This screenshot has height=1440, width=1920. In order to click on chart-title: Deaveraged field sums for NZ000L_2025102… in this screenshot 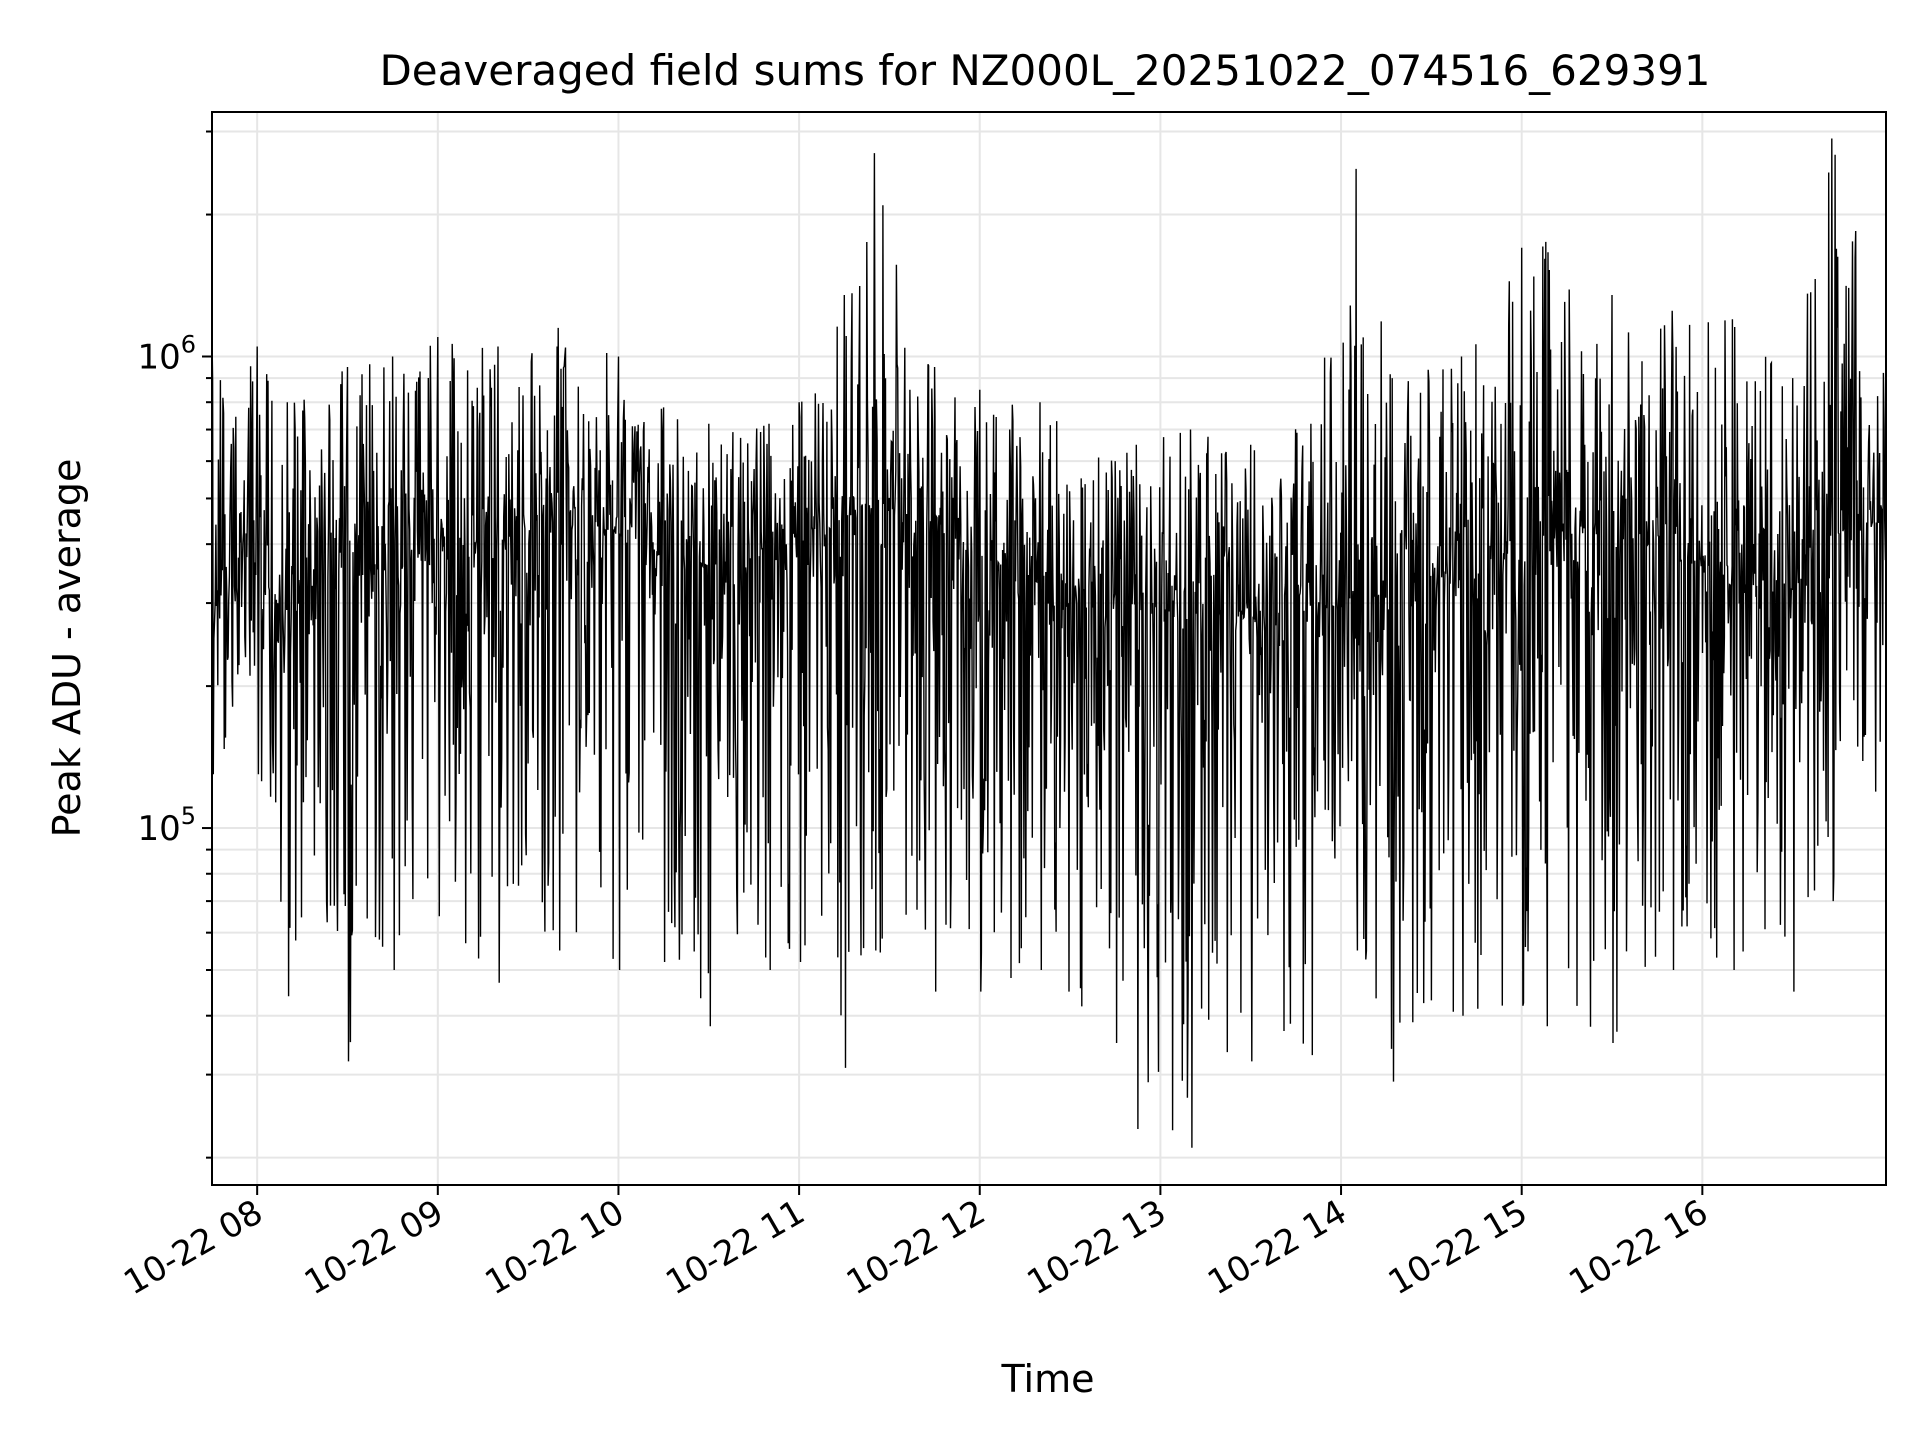, I will do `click(1044, 70)`.